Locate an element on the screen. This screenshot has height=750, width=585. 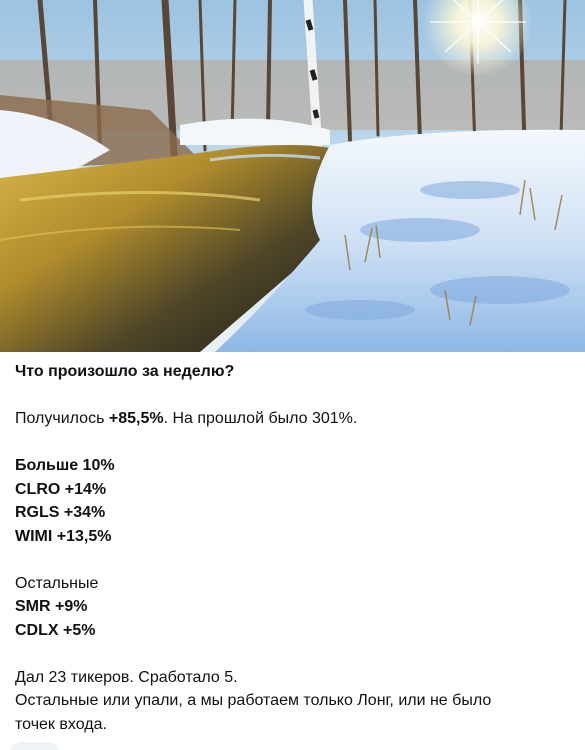
result-line: Получилось +85,5%. На прошлой было 301%. is located at coordinates (295, 419).